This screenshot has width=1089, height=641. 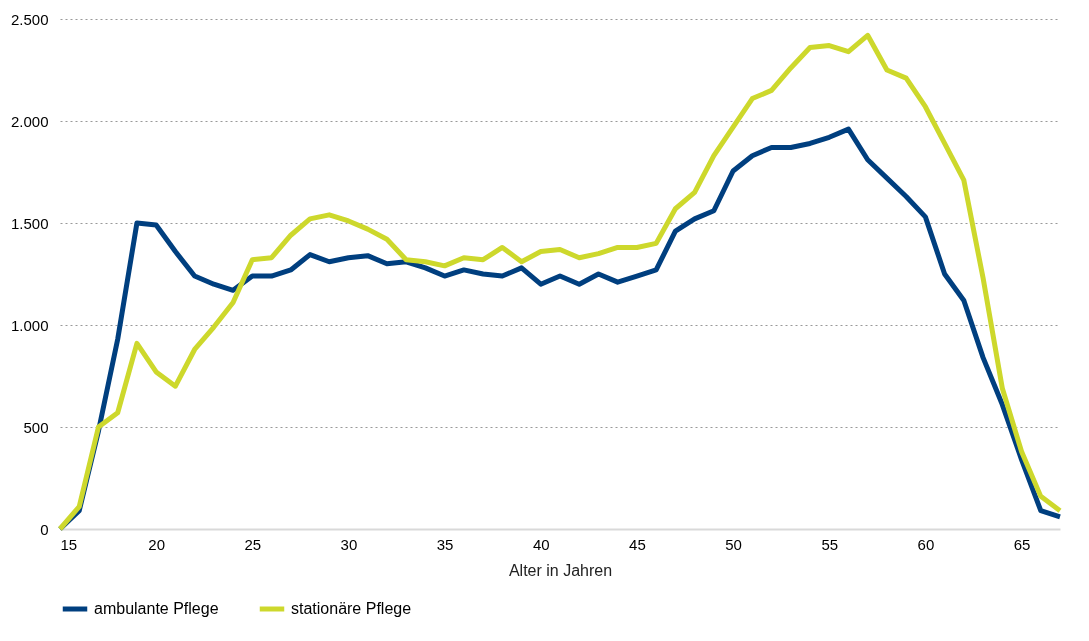 What do you see at coordinates (253, 544) in the screenshot?
I see `x-tick-label: 25` at bounding box center [253, 544].